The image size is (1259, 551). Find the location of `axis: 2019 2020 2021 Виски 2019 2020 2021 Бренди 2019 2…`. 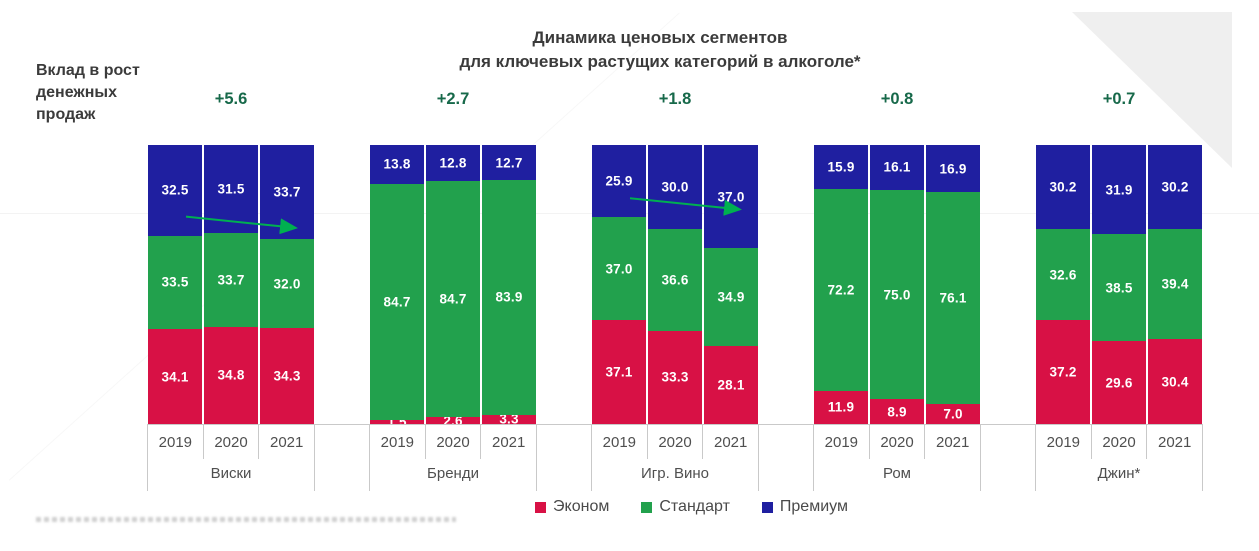

axis: 2019 2020 2021 Виски 2019 2020 2021 Бренди 2019 2… is located at coordinates (629, 459).